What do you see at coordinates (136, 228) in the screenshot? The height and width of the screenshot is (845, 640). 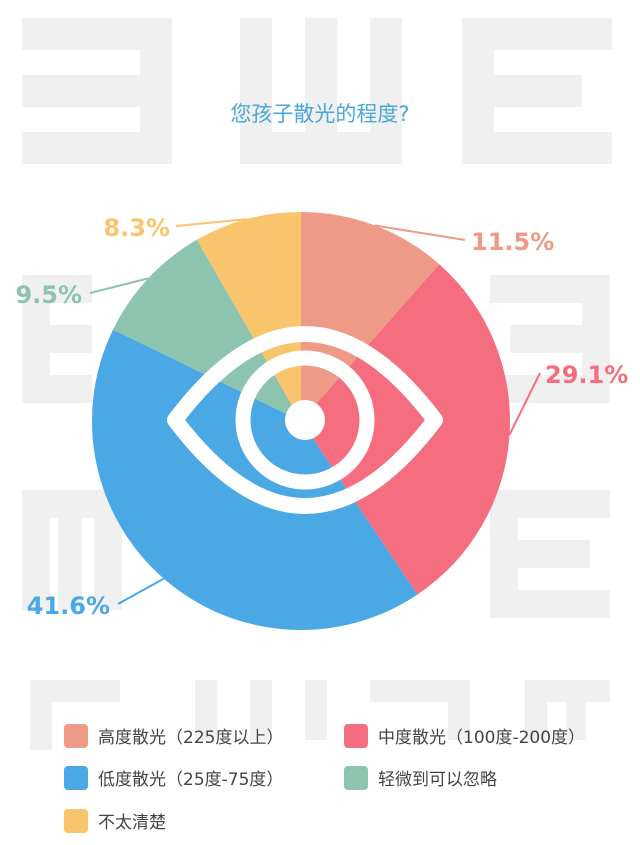 I see `slice-unsure-value-label: 8.3%` at bounding box center [136, 228].